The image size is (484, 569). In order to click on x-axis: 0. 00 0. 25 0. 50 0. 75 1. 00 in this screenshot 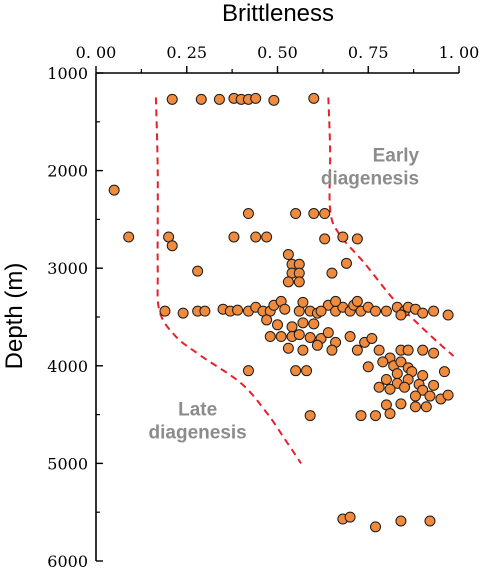, I will do `click(277, 58)`.